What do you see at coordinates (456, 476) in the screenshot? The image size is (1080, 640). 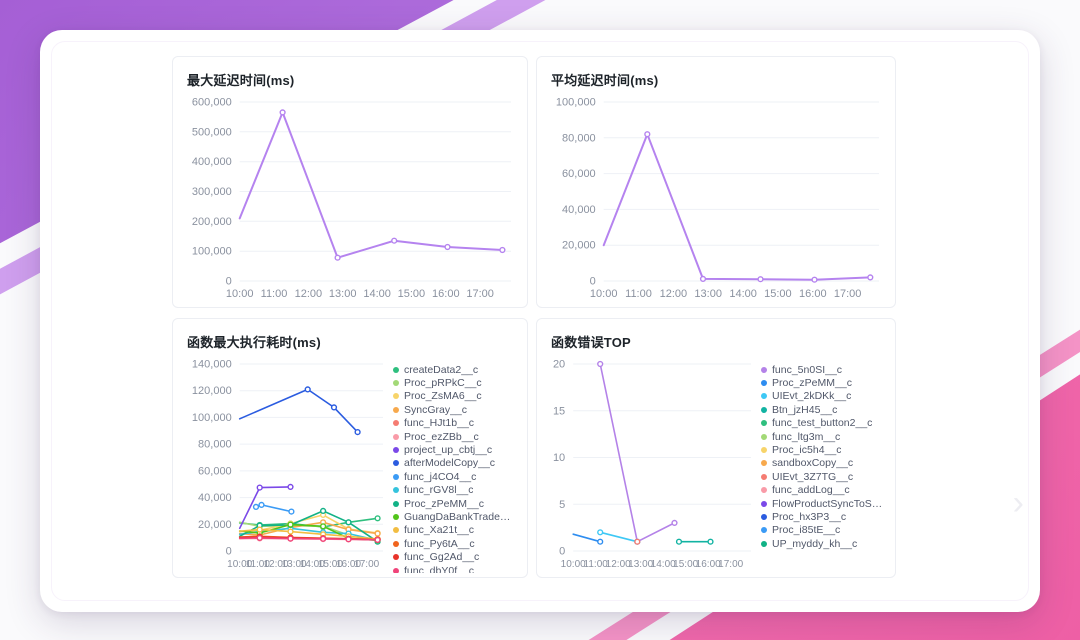 I see `legend-item: func_j4CO4__c` at bounding box center [456, 476].